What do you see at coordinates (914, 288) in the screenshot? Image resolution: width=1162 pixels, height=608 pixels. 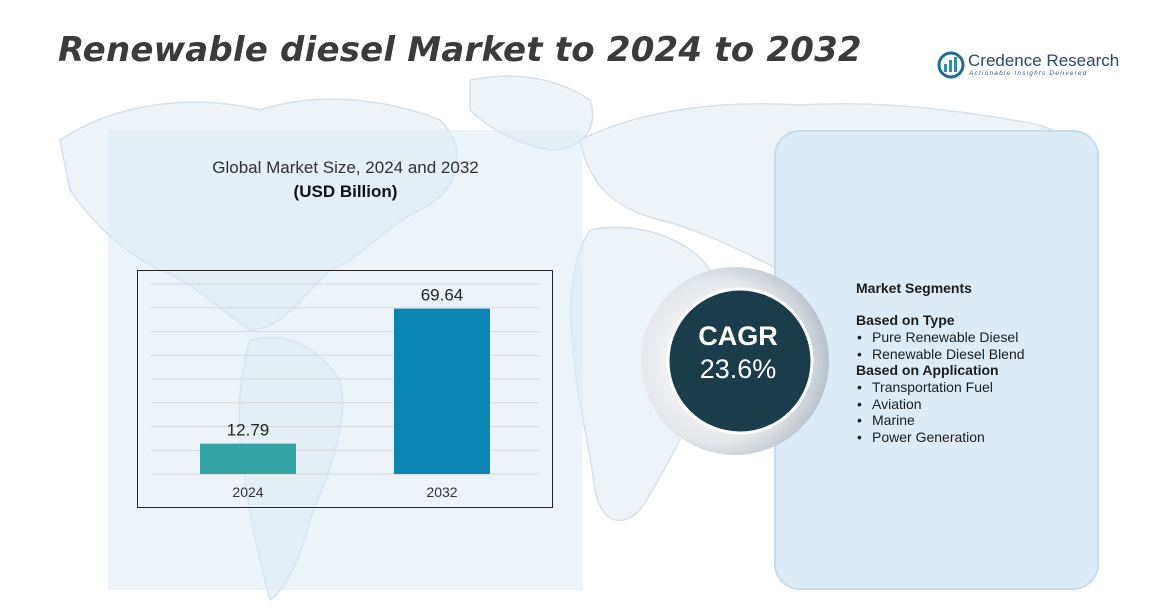 I see `segments-title: Market Segments` at bounding box center [914, 288].